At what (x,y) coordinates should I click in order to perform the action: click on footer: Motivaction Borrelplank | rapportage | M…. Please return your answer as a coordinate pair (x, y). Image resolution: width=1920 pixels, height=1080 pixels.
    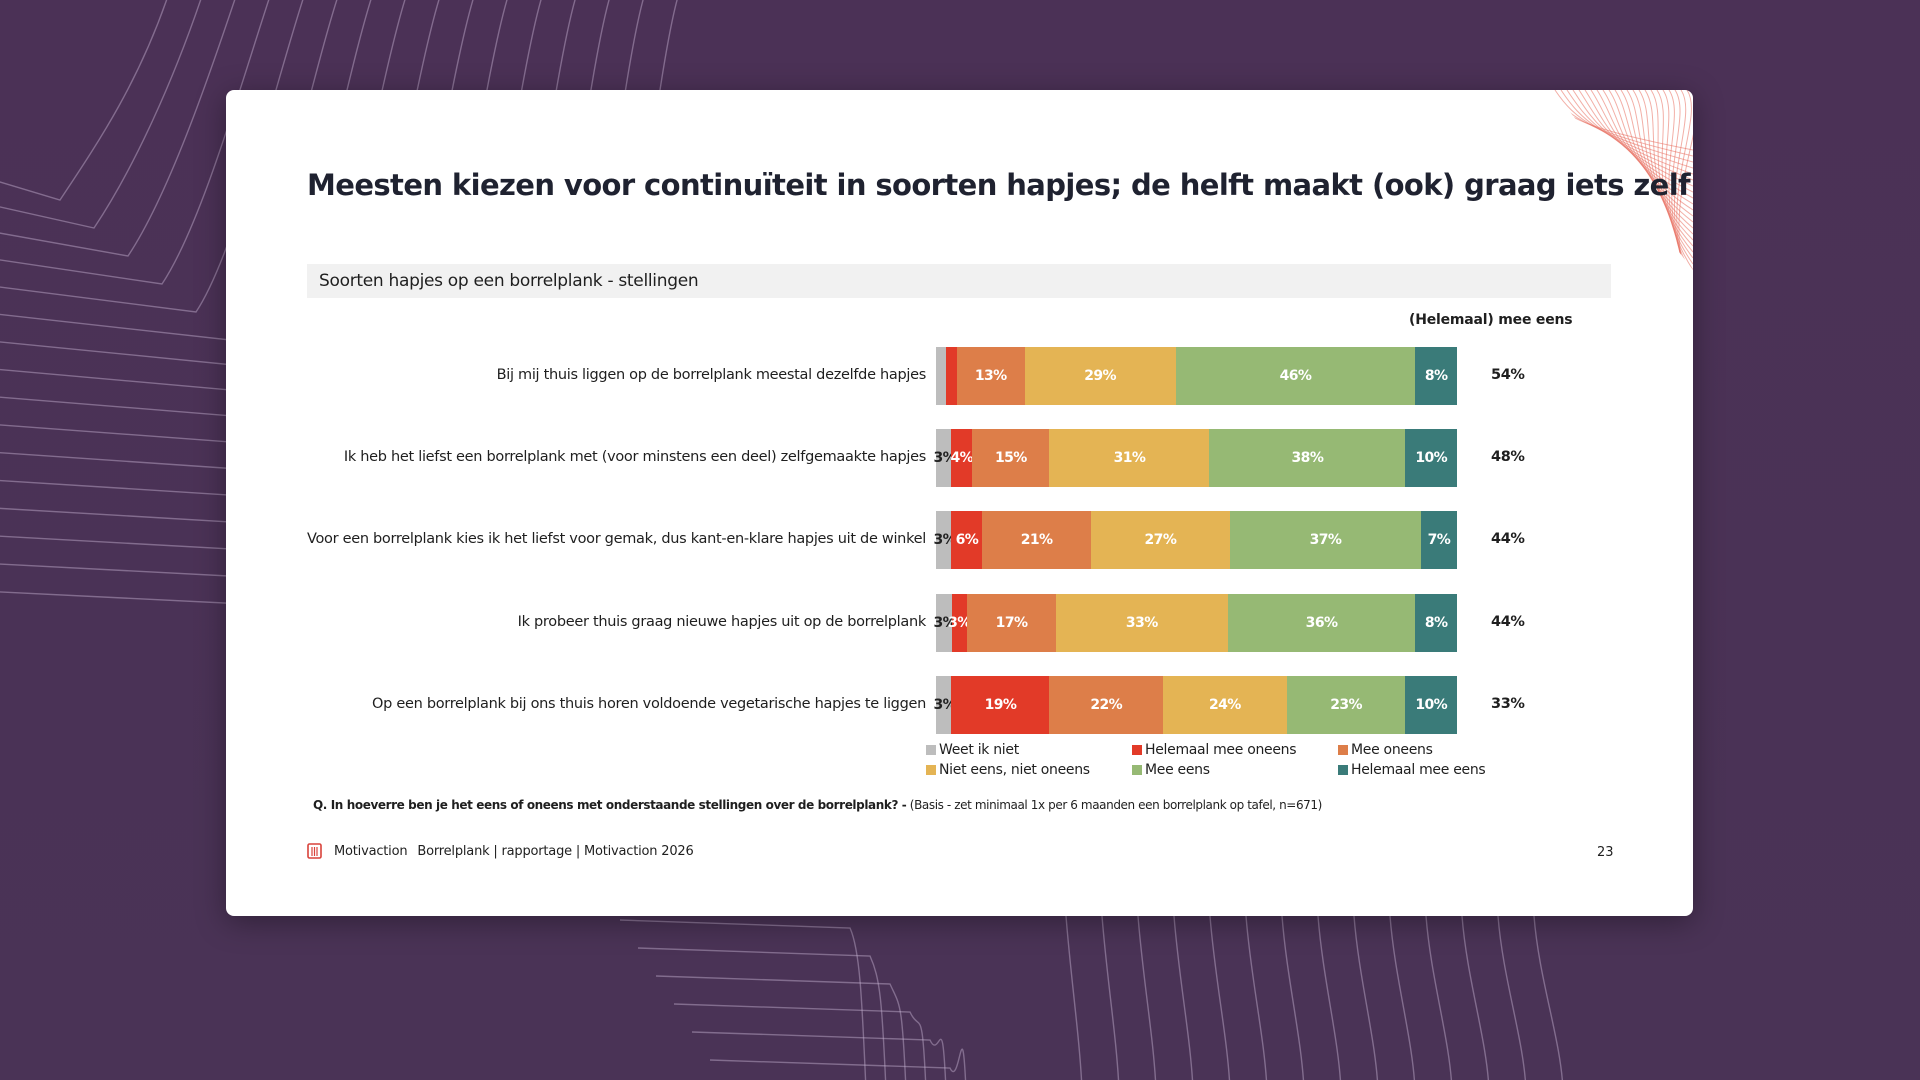
    Looking at the image, I should click on (500, 851).